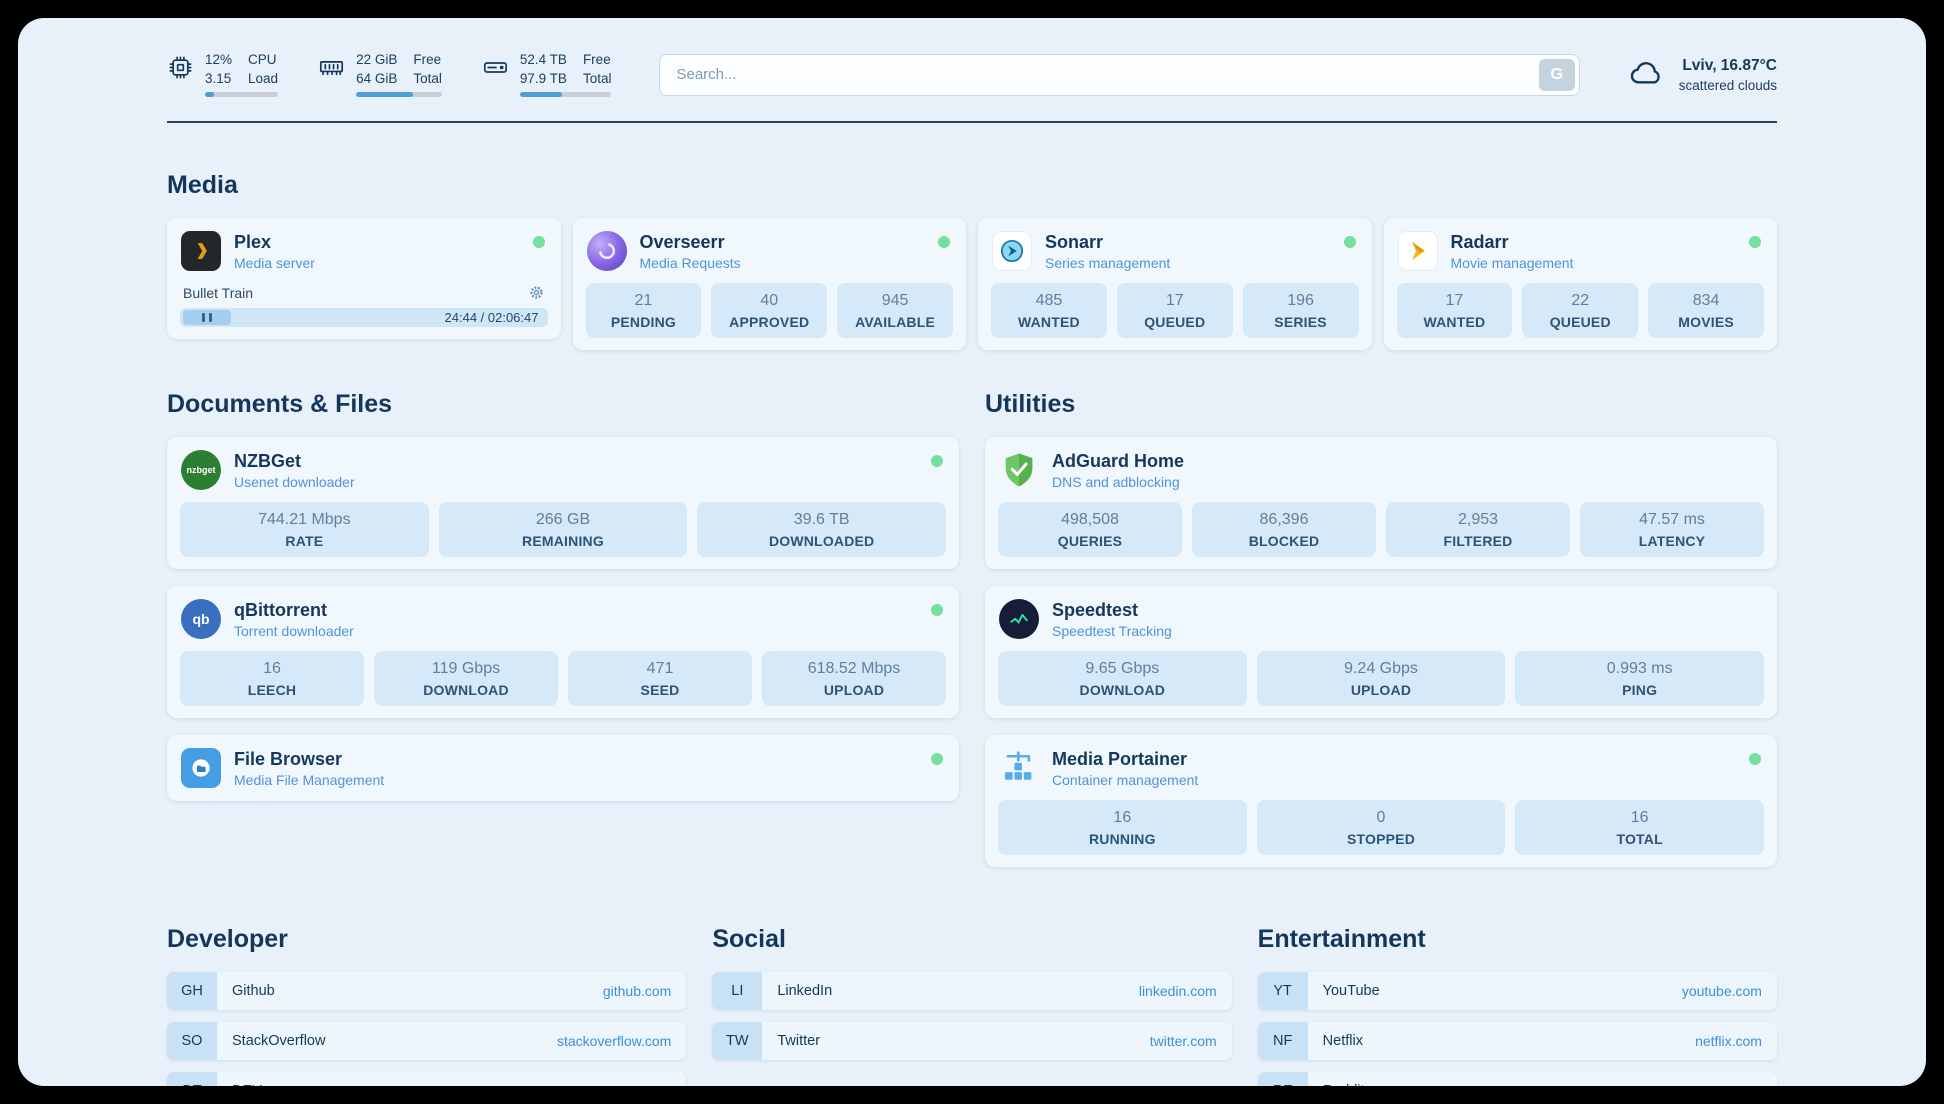 The width and height of the screenshot is (1944, 1104). I want to click on storage-stat-body: 52.4 TB 97.9 TB Free Total, so click(565, 75).